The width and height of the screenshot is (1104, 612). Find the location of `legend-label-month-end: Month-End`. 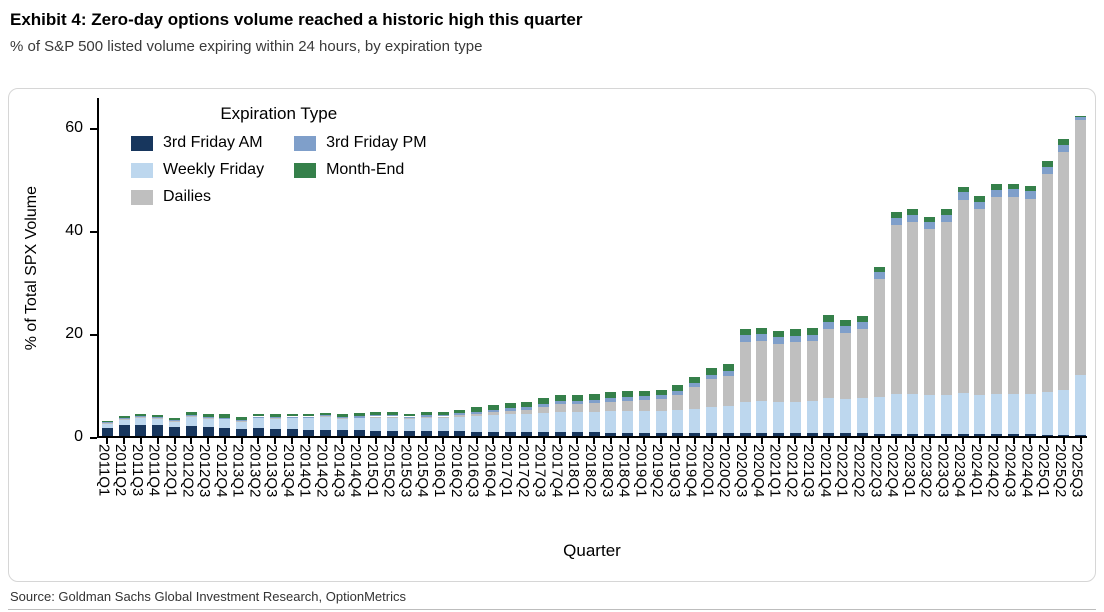

legend-label-month-end: Month-End is located at coordinates (365, 169).